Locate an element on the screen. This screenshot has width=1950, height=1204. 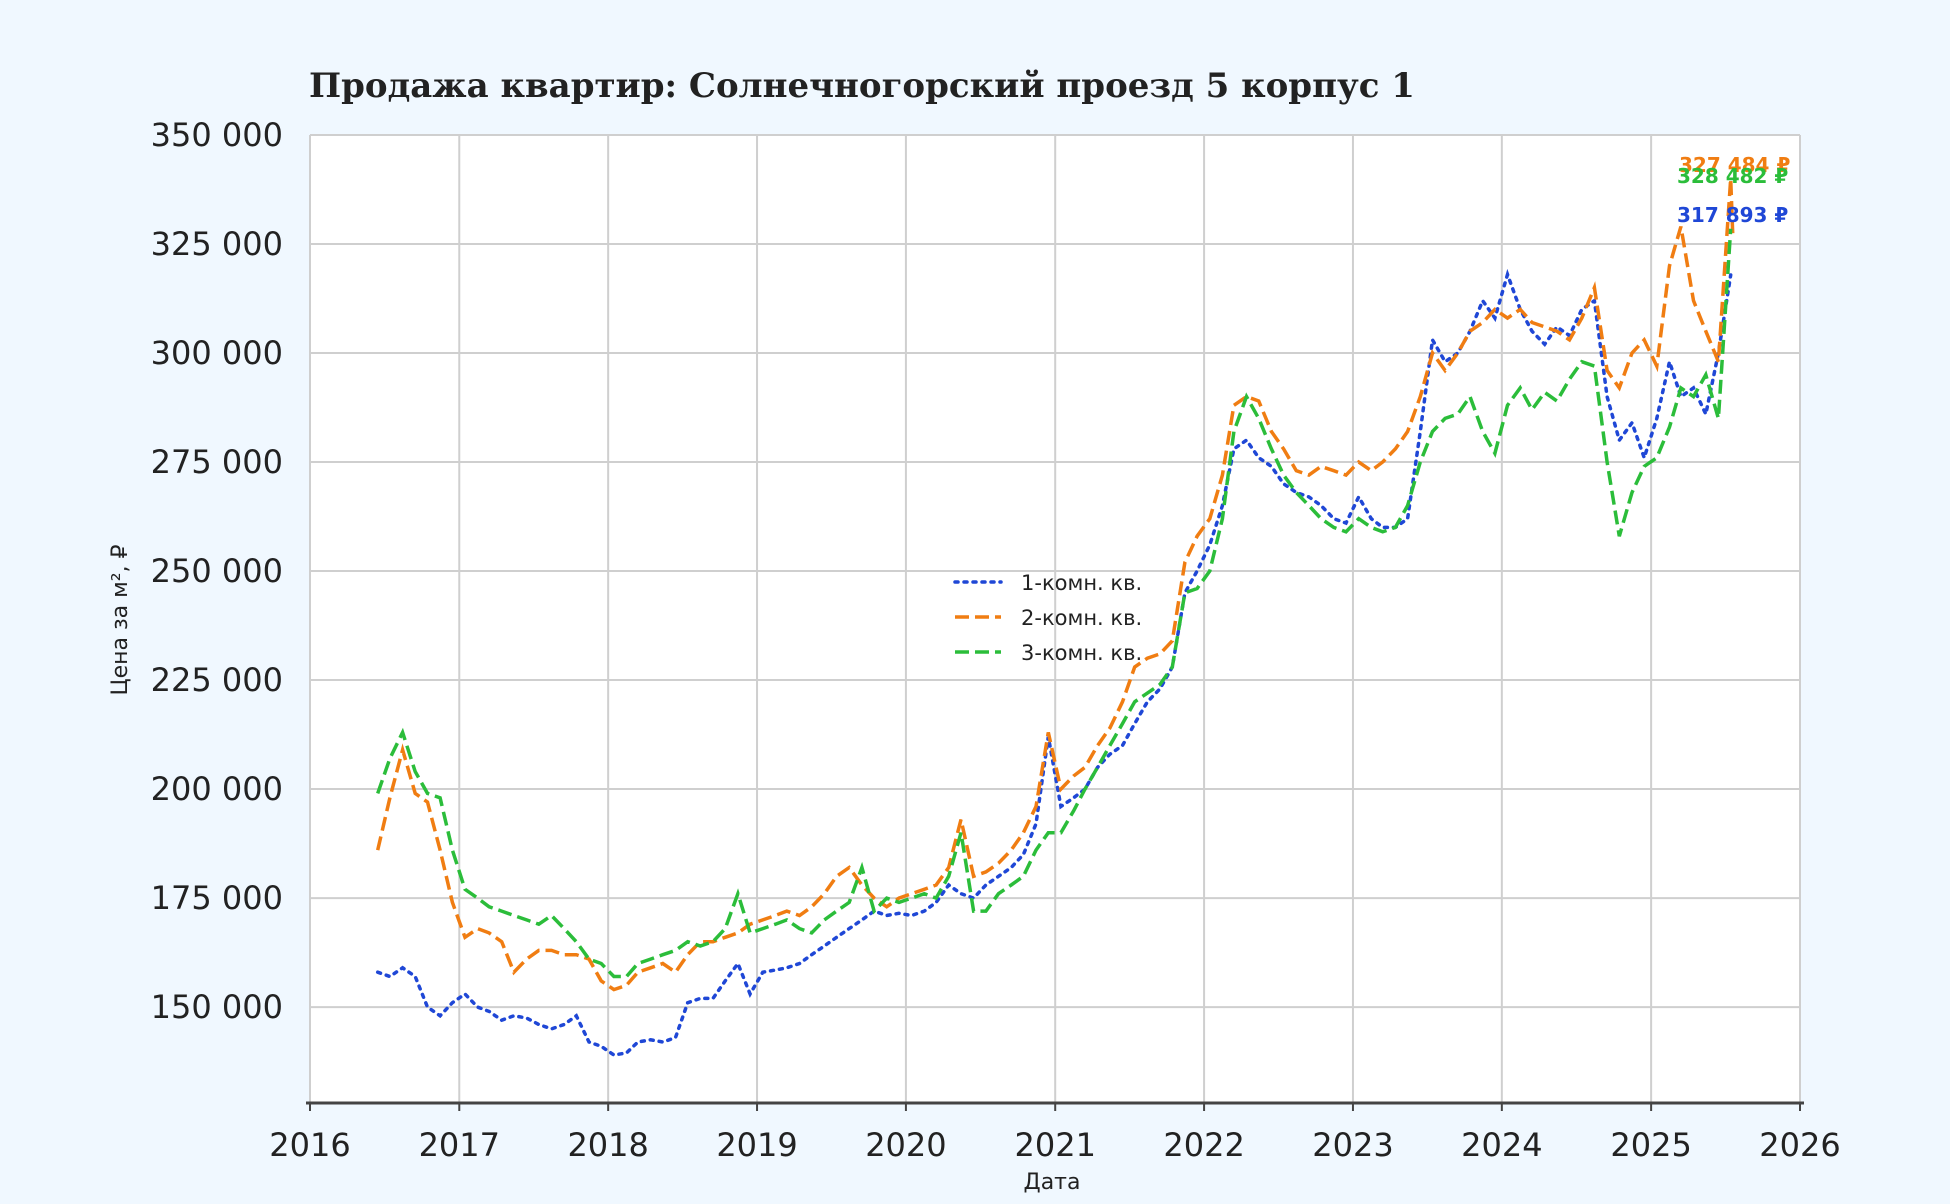
x-tick-label: 2016 is located at coordinates (309, 1145).